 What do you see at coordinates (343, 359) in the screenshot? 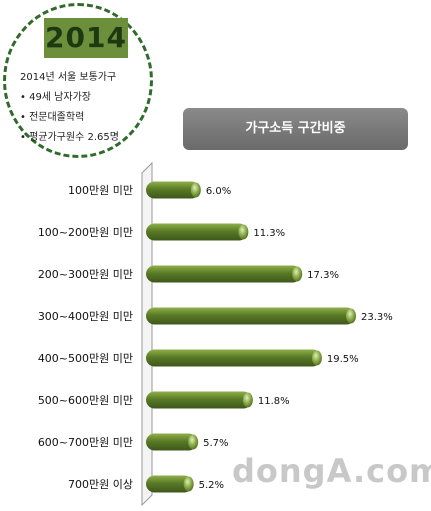
I see `value-label: 19.5%` at bounding box center [343, 359].